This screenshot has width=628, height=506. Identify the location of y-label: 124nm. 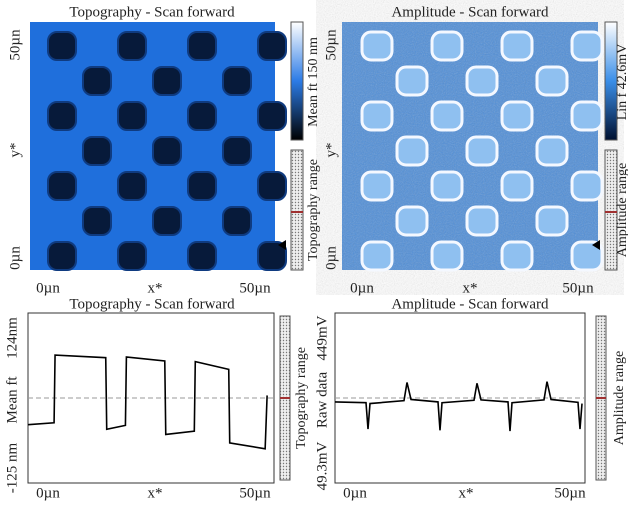
(12, 338).